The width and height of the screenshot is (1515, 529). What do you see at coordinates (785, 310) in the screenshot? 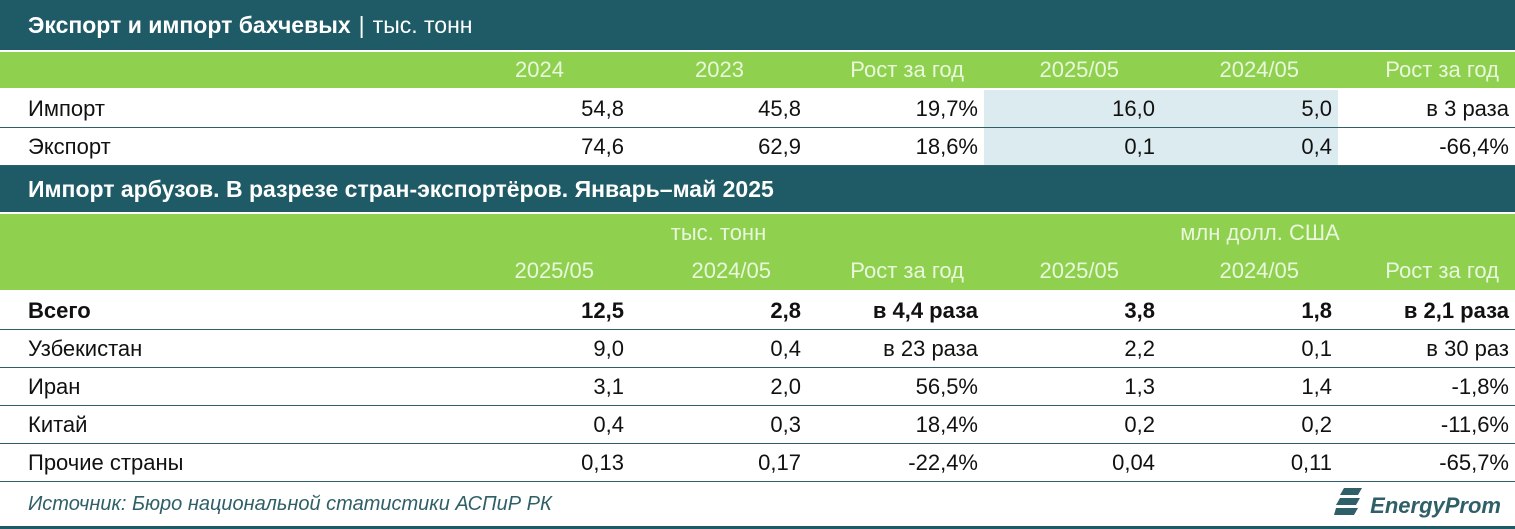
I see `table-cell: 2,8` at bounding box center [785, 310].